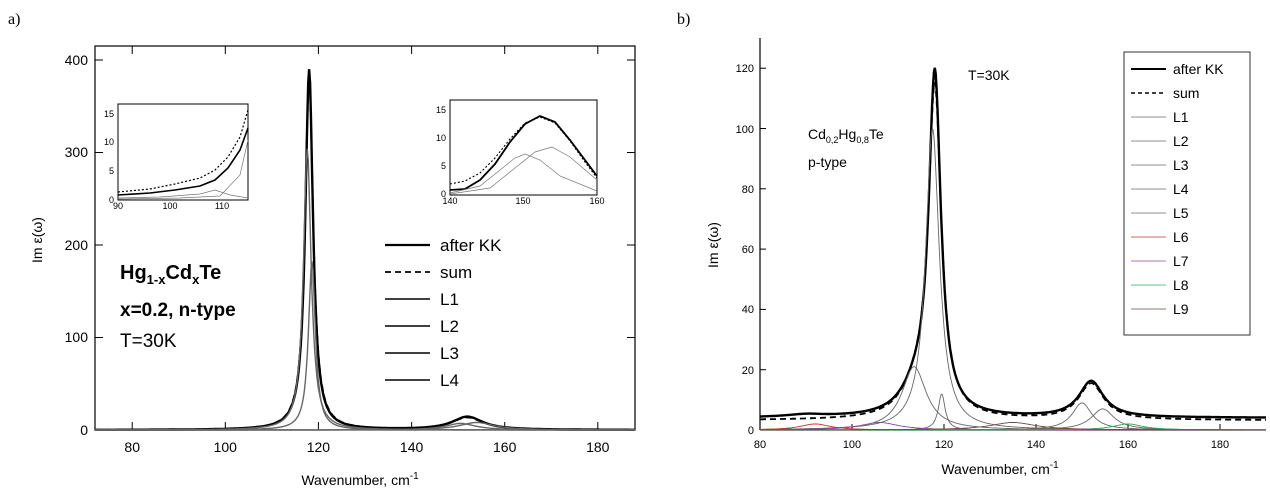 The height and width of the screenshot is (494, 1270). What do you see at coordinates (169, 206) in the screenshot?
I see `inset-left-xtick: 100` at bounding box center [169, 206].